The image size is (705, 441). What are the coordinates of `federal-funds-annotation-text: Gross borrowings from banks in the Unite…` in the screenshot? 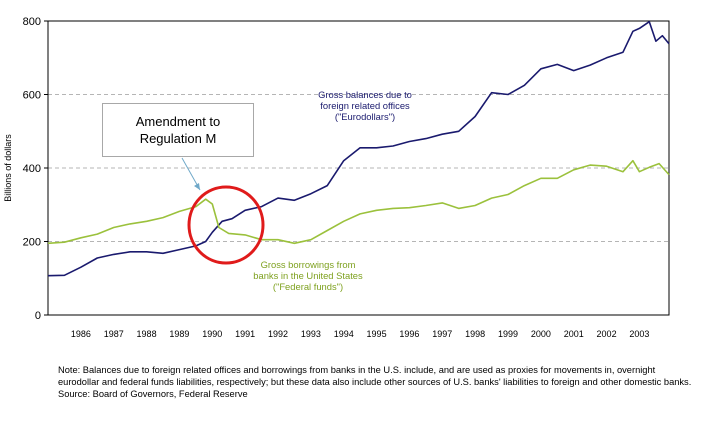 It's located at (308, 275).